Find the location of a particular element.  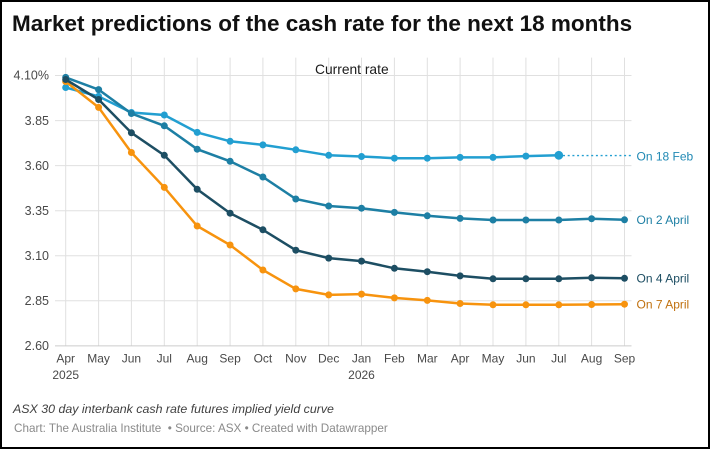

svg-text: 2026 is located at coordinates (361, 375).